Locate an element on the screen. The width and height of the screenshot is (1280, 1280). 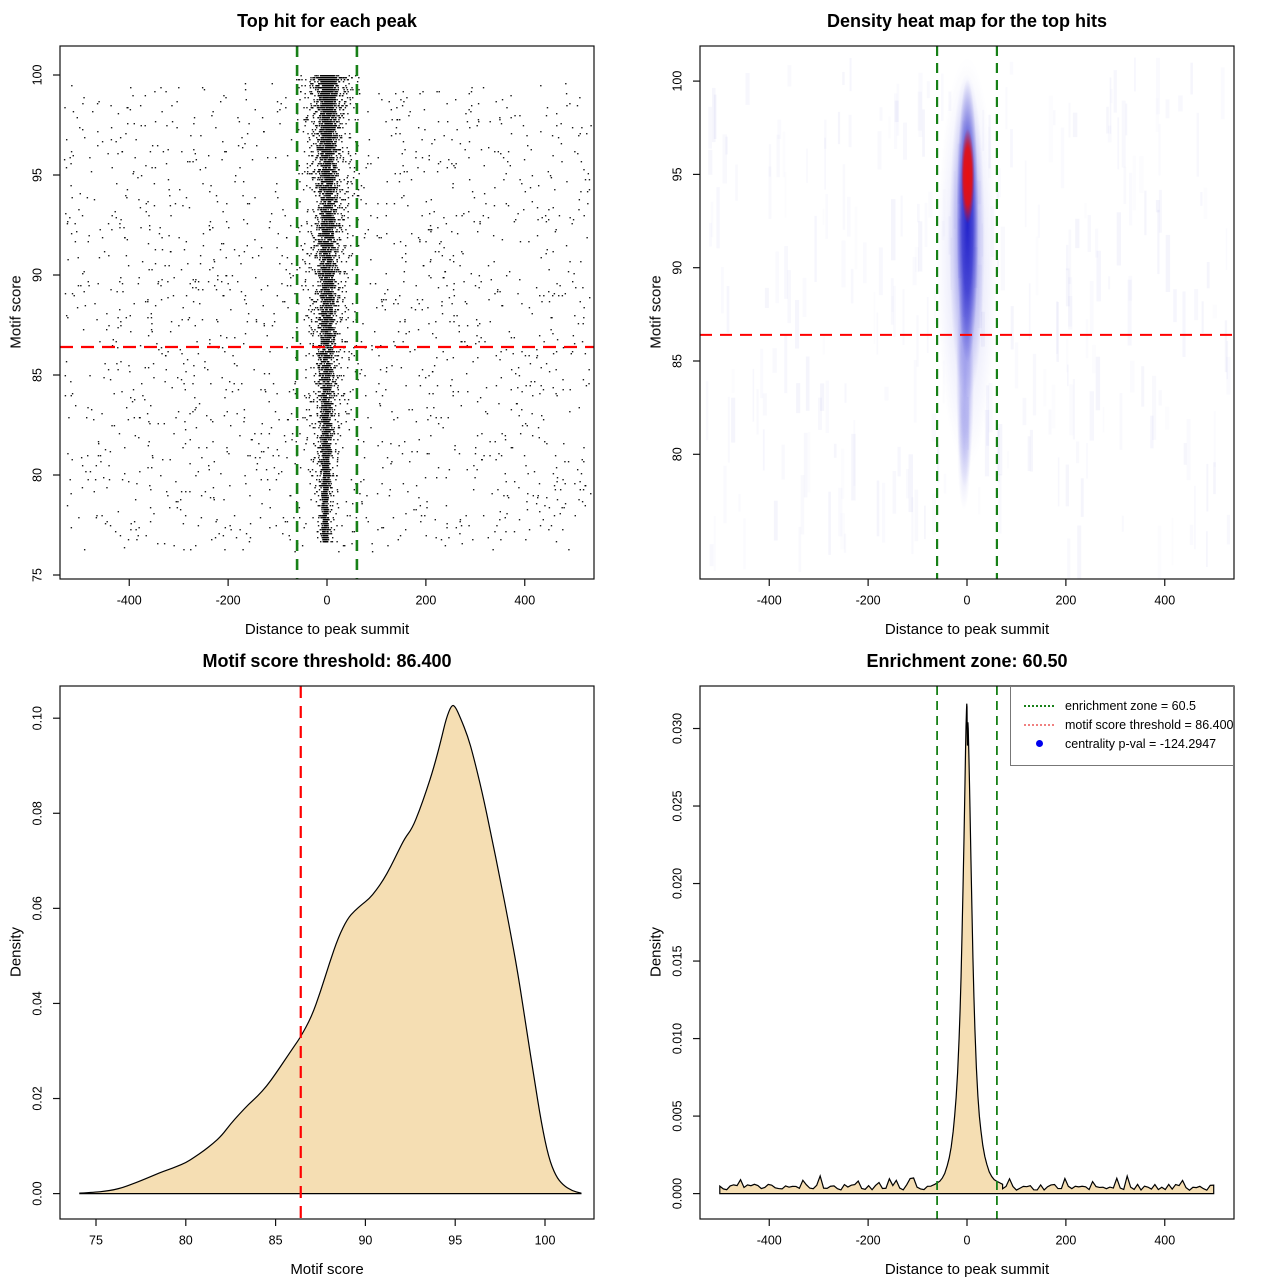
legend-label-centrality-pval: centrality p-val = -124.2947 is located at coordinates (1141, 743).